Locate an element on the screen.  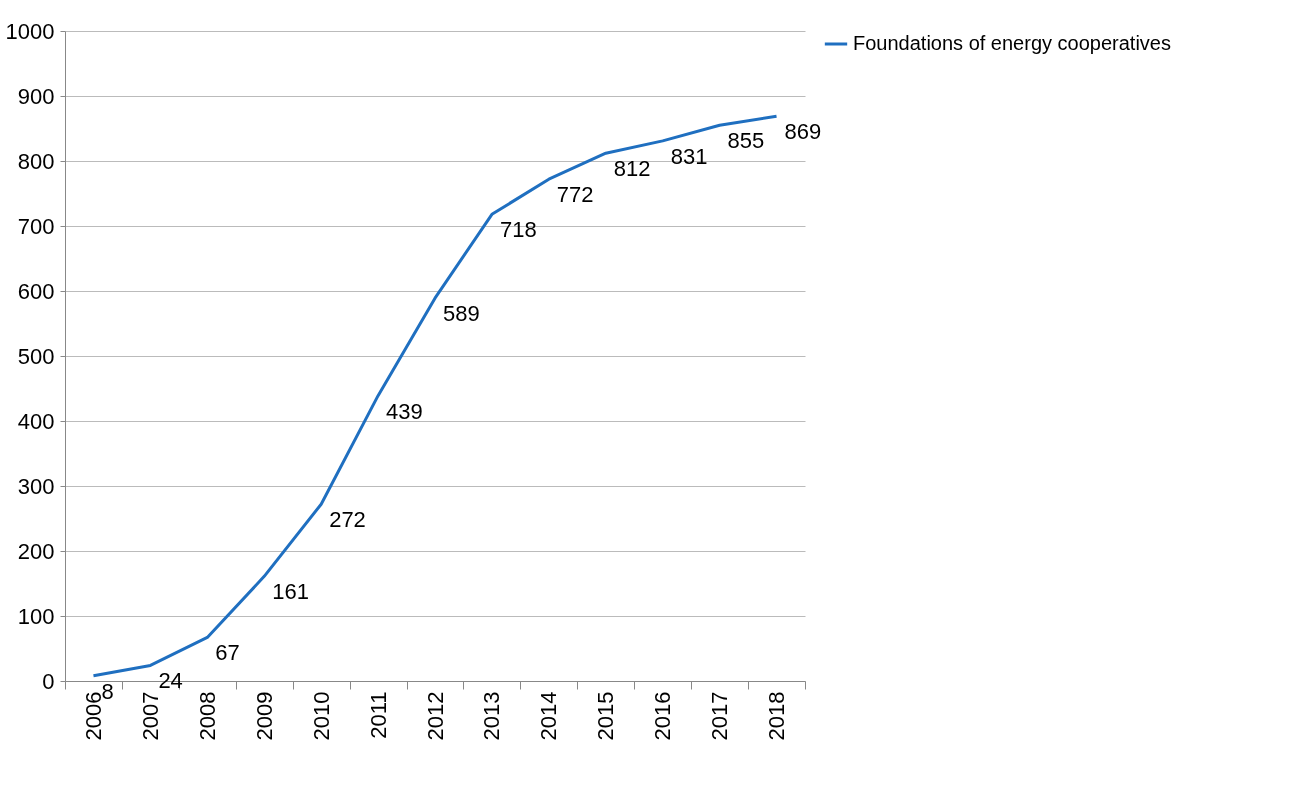
x-tick-label: 2017 is located at coordinates (720, 716).